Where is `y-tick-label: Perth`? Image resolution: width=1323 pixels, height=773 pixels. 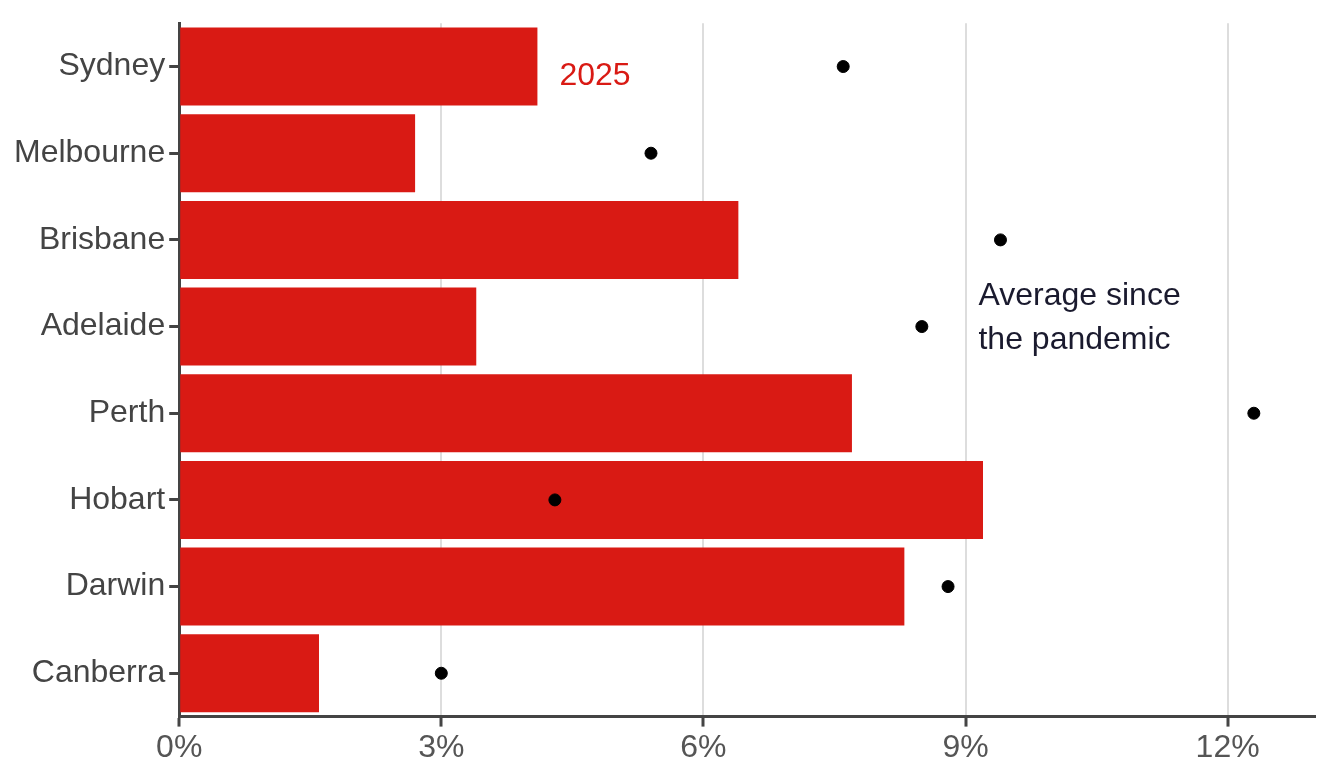
y-tick-label: Perth is located at coordinates (127, 411).